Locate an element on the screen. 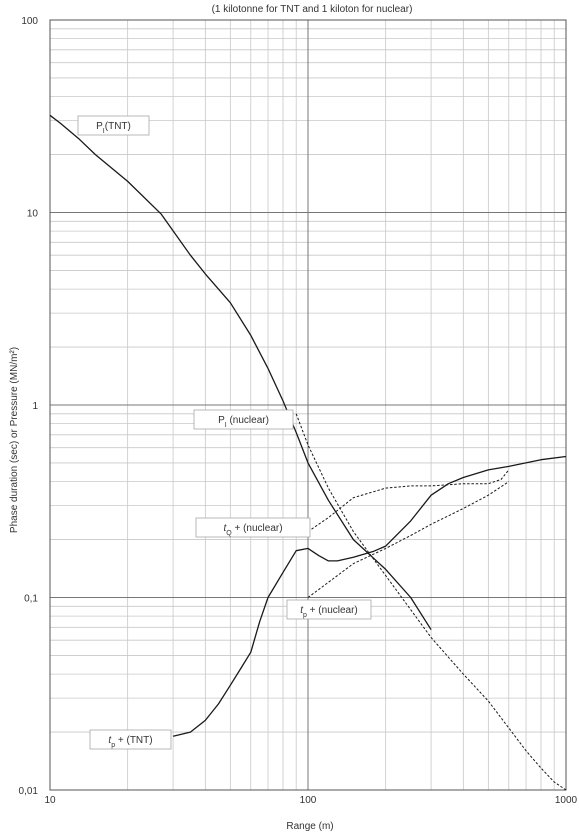 This screenshot has width=579, height=833. series-label-text: PI (nuclear) is located at coordinates (243, 422).